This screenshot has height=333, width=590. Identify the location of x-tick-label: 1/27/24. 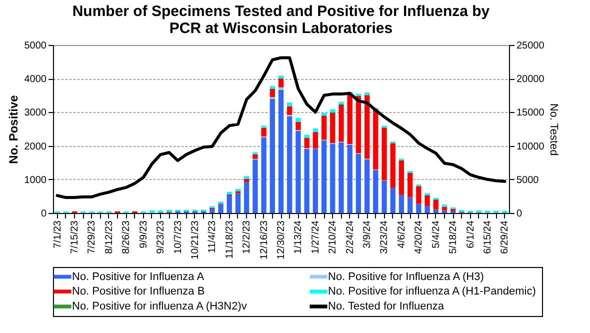
(316, 237).